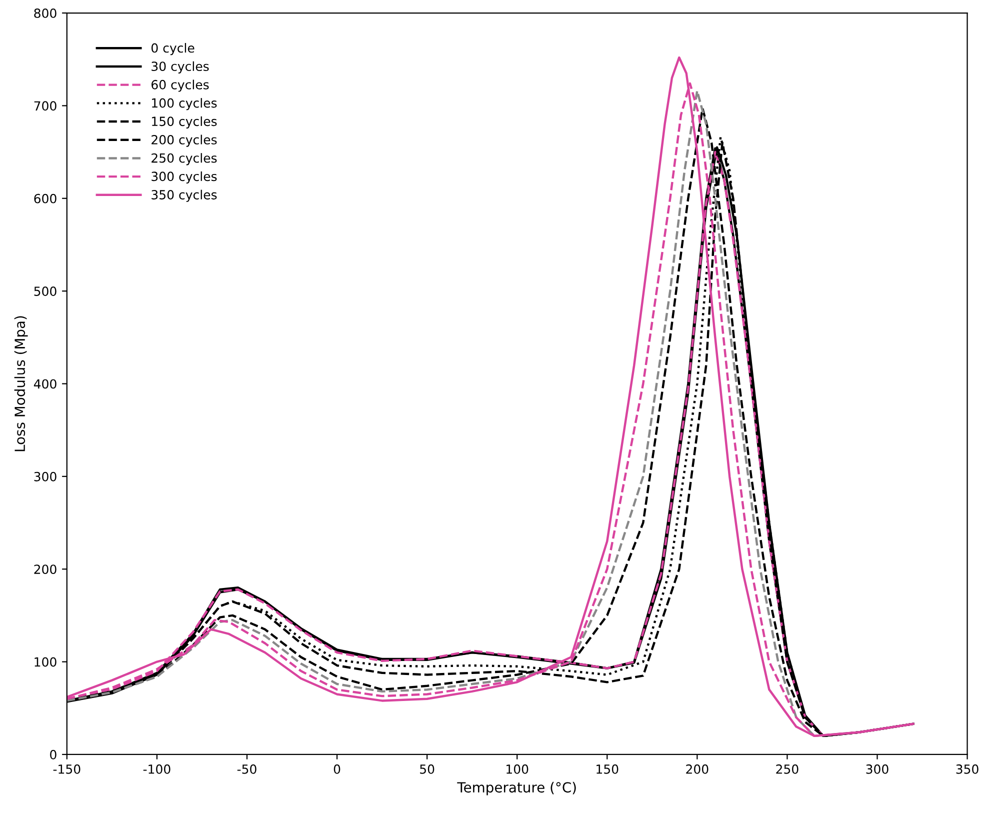 The height and width of the screenshot is (813, 984). I want to click on x-tick-label: 250, so click(787, 769).